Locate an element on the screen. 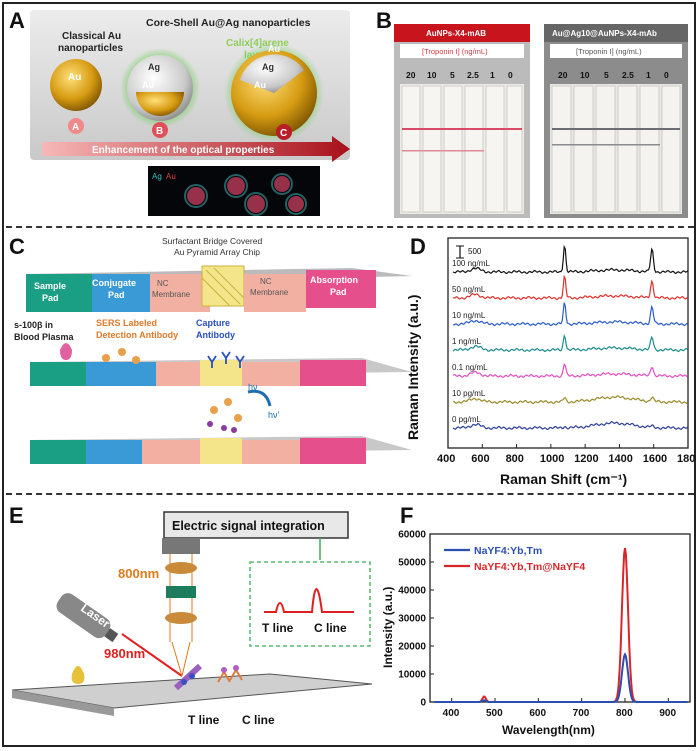 The height and width of the screenshot is (751, 700). signal-box-title: Electric signal integration is located at coordinates (248, 526).